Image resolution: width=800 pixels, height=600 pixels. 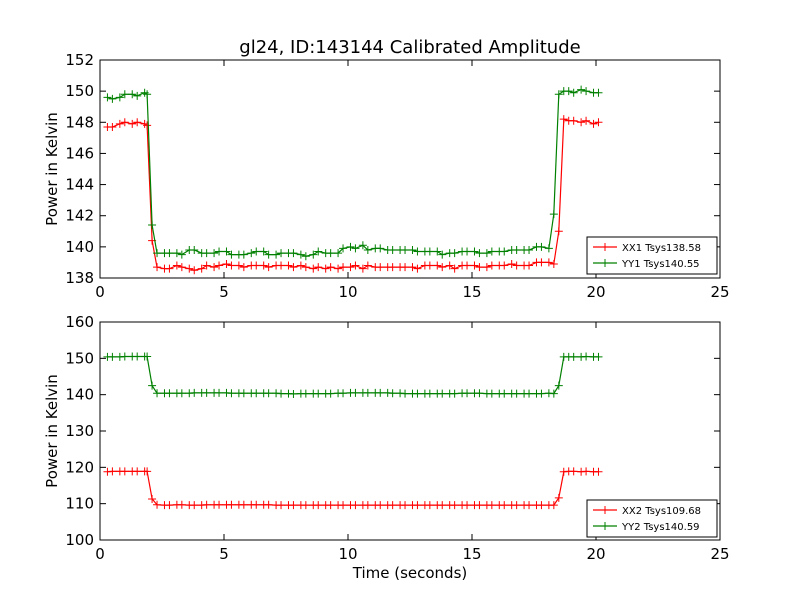 I want to click on y-tick-label: 138, so click(x=79, y=278).